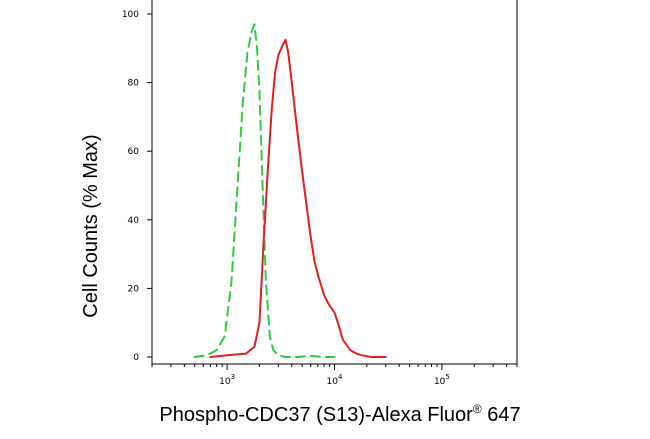 This screenshot has height=439, width=650. I want to click on y-tick-label: 60, so click(134, 152).